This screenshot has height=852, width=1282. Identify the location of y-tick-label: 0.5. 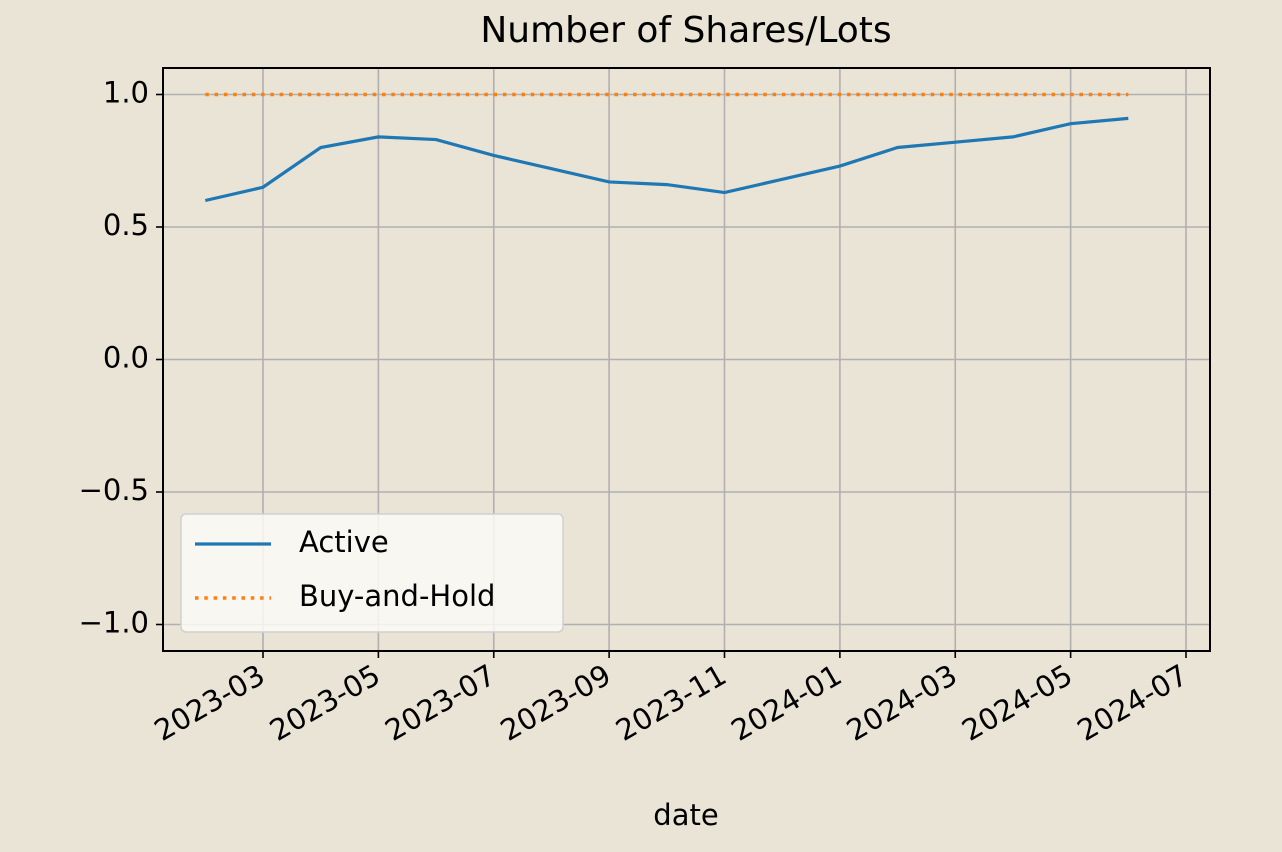
(126, 225).